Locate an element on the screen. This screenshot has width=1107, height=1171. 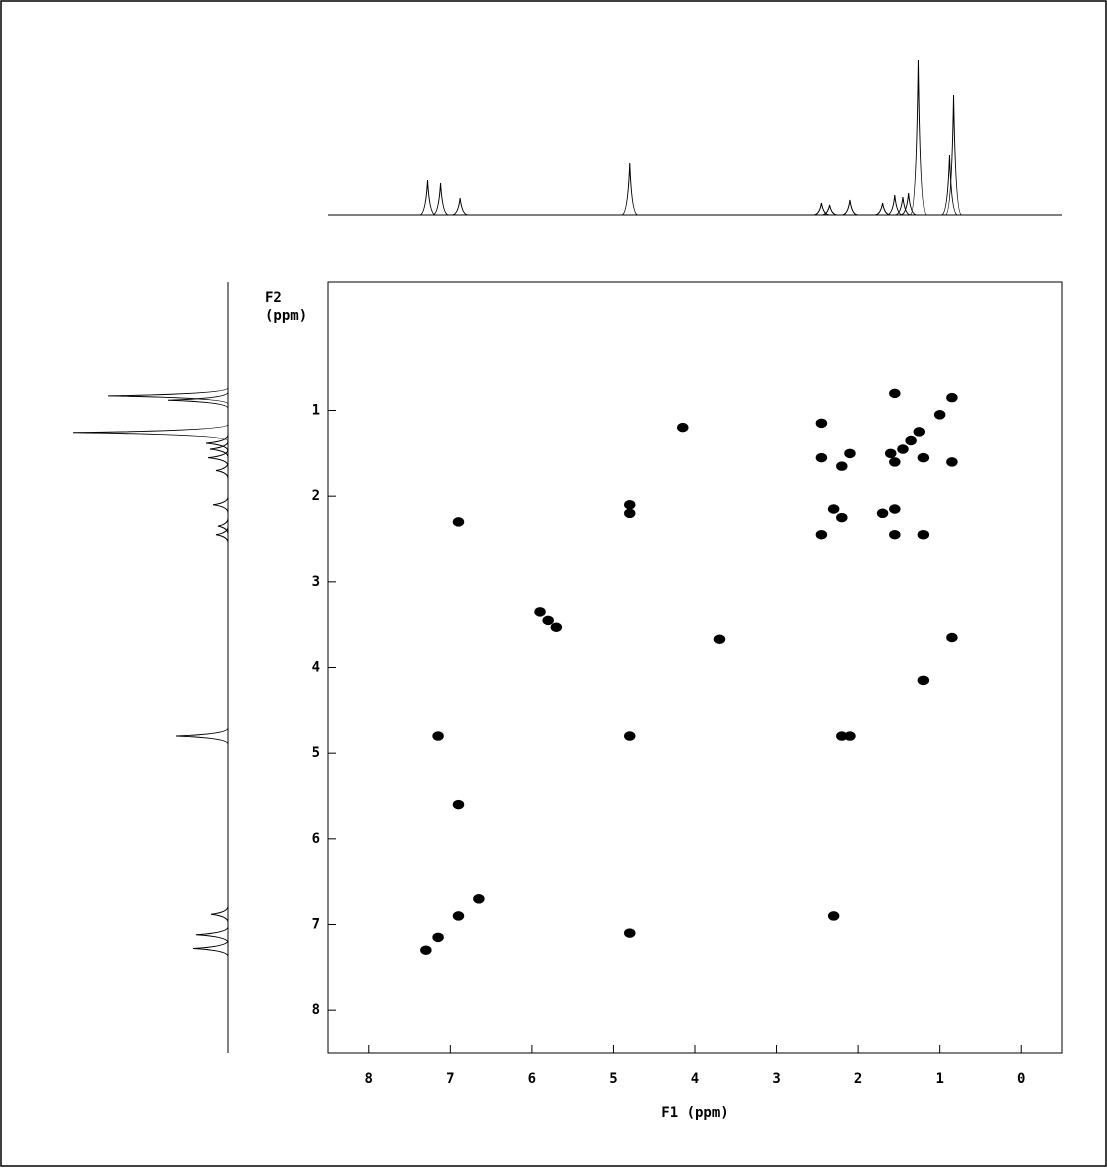
x-tick-label: 2 is located at coordinates (858, 1079).